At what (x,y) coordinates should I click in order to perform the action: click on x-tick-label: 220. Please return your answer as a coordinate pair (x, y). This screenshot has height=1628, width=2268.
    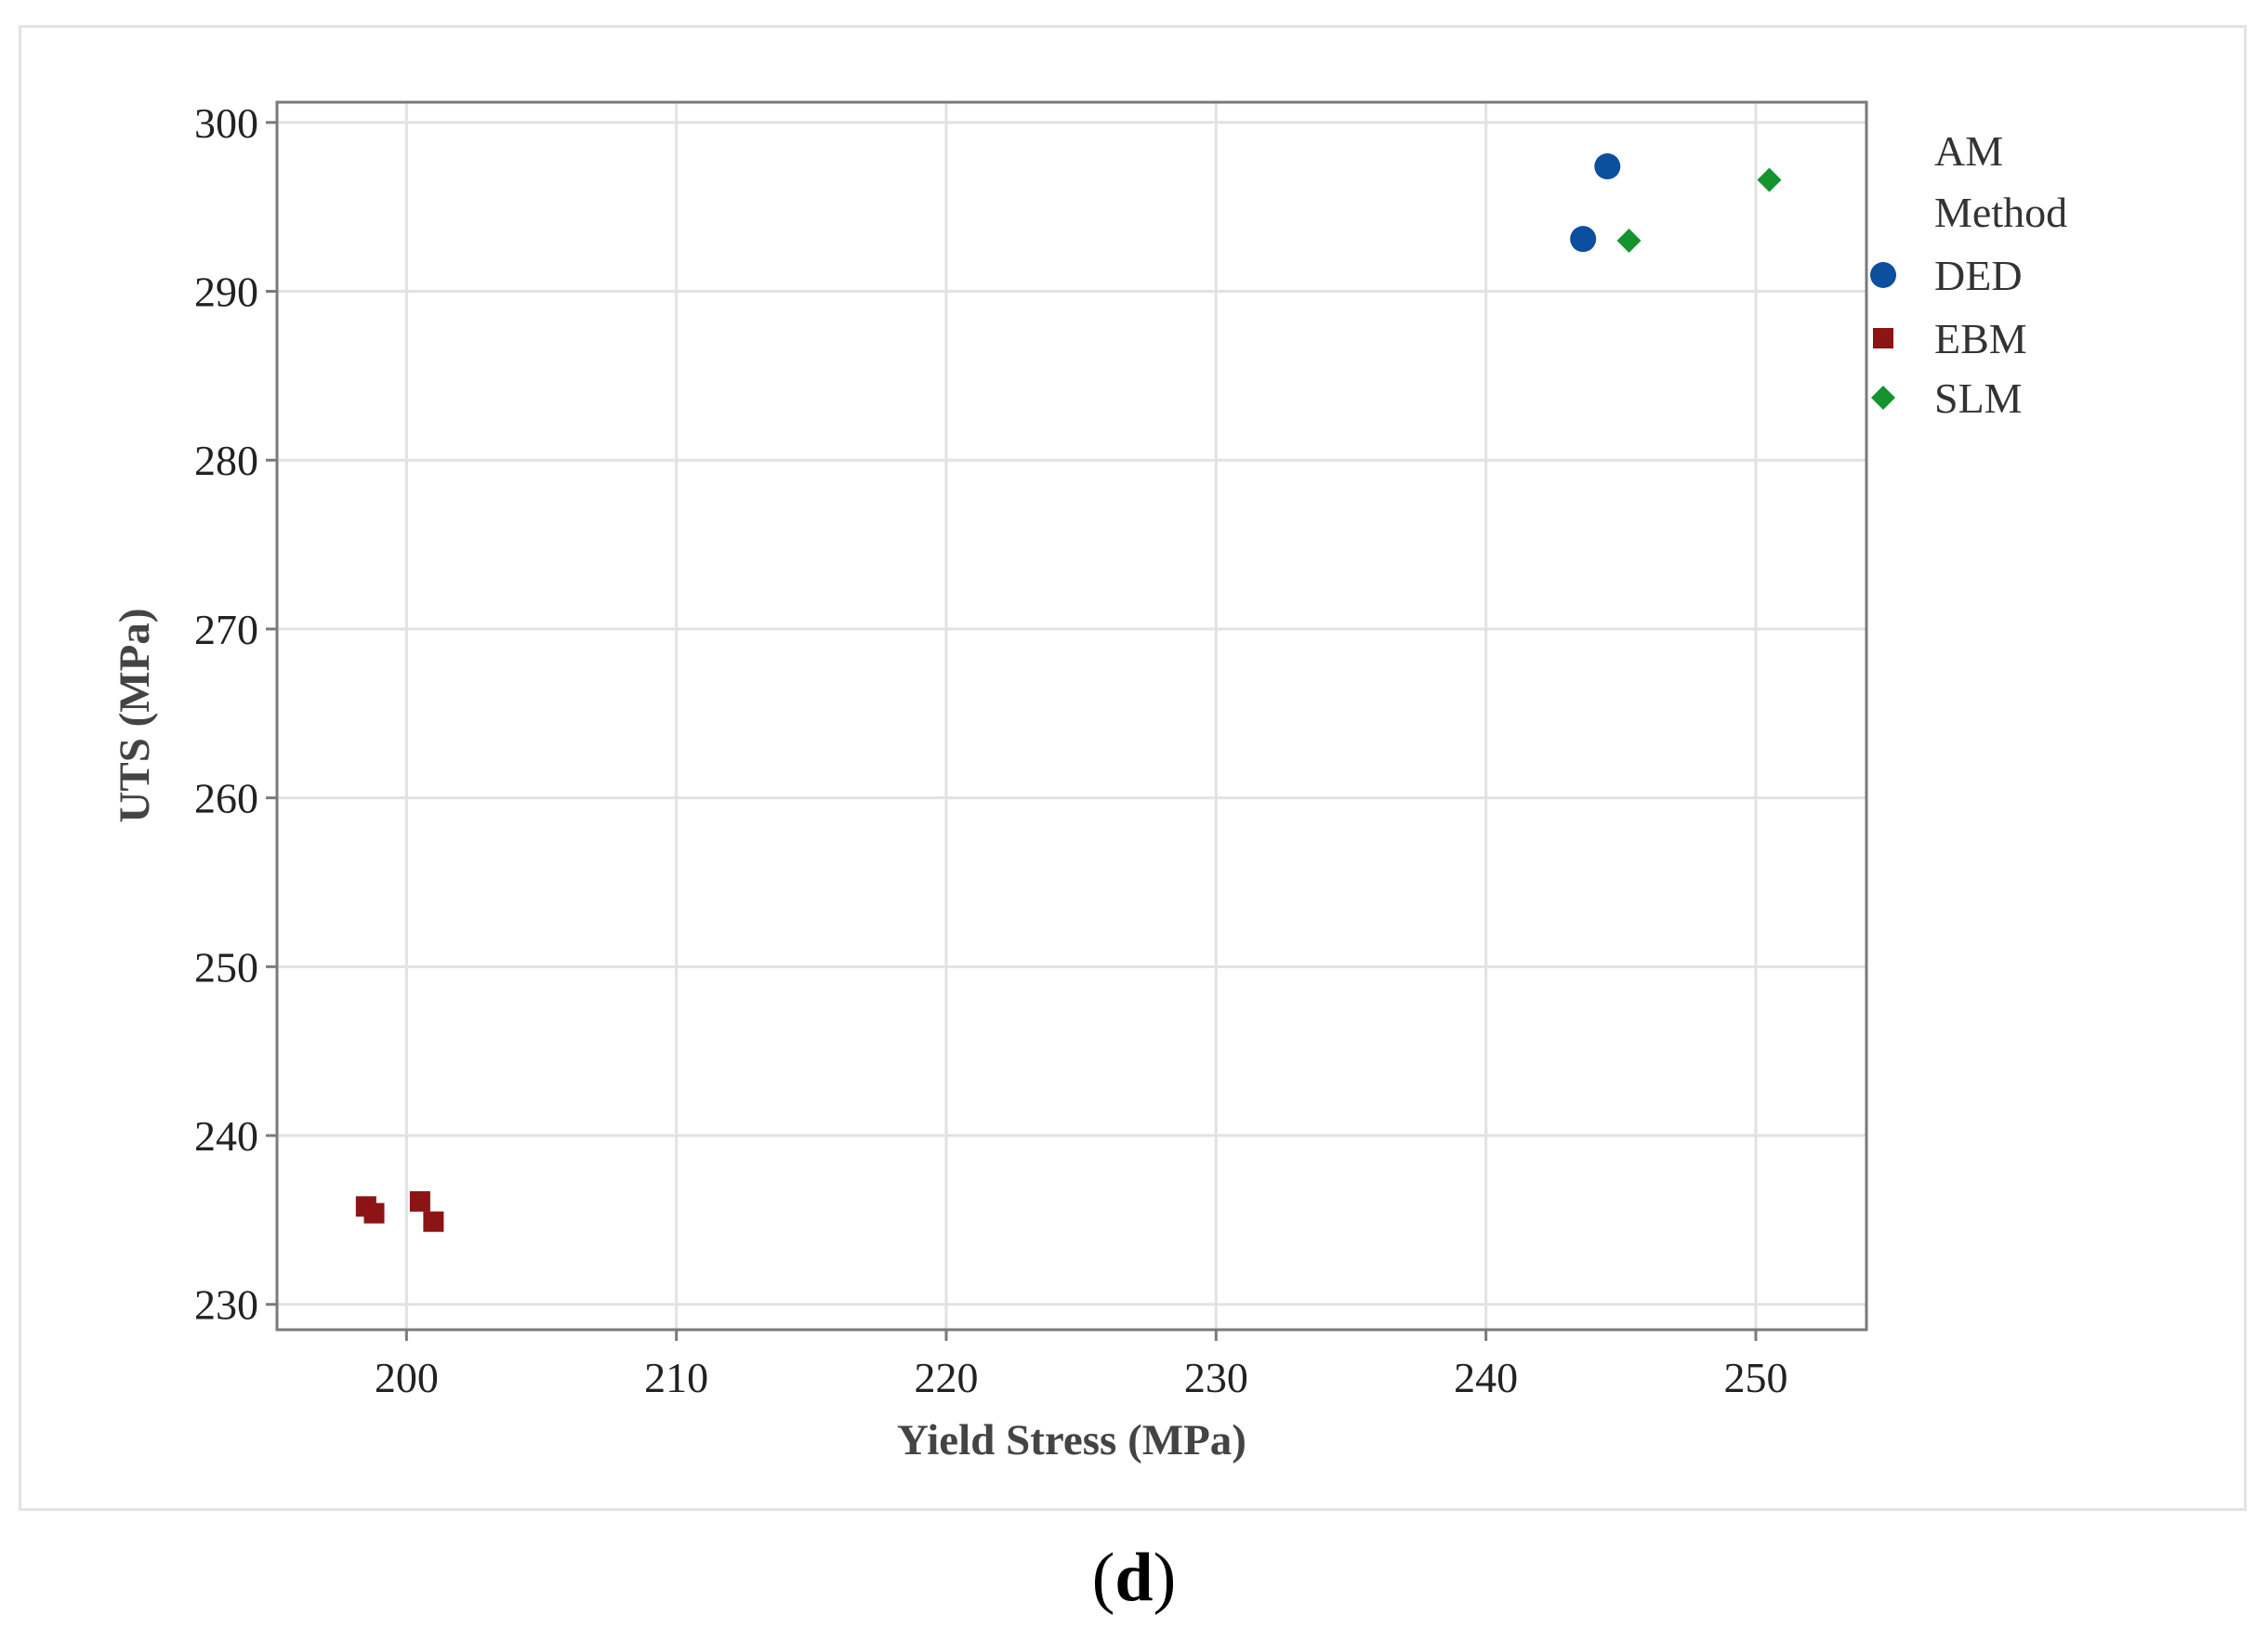
    Looking at the image, I should click on (947, 1377).